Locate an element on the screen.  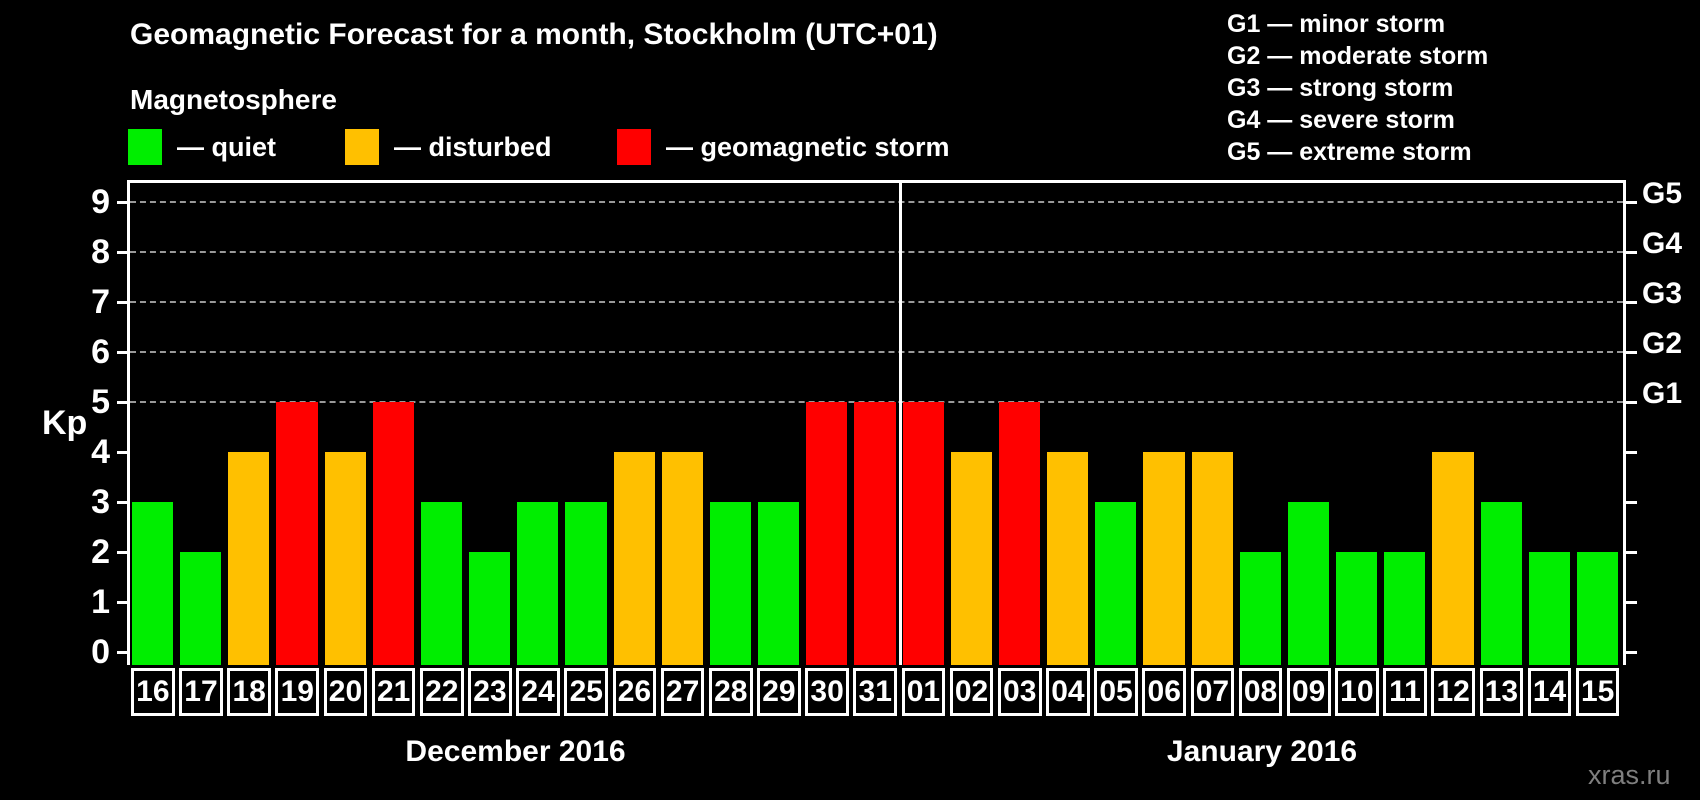
day-box-15: 15 is located at coordinates (1597, 692).